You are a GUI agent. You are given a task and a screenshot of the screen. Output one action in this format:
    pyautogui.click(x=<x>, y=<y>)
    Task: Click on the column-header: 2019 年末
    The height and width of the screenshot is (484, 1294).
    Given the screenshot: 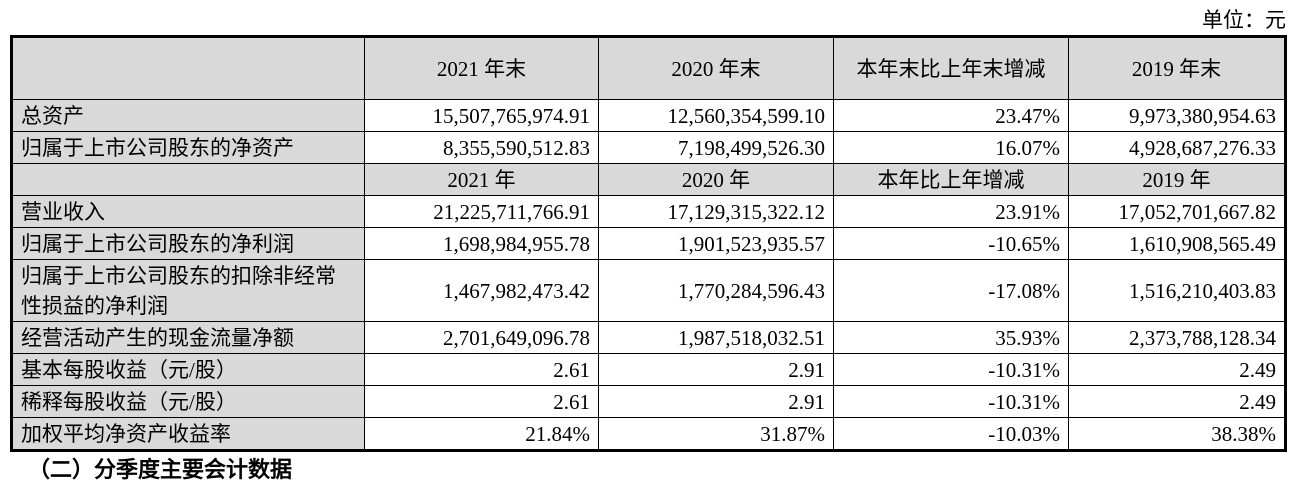 What is the action you would take?
    pyautogui.click(x=1177, y=68)
    